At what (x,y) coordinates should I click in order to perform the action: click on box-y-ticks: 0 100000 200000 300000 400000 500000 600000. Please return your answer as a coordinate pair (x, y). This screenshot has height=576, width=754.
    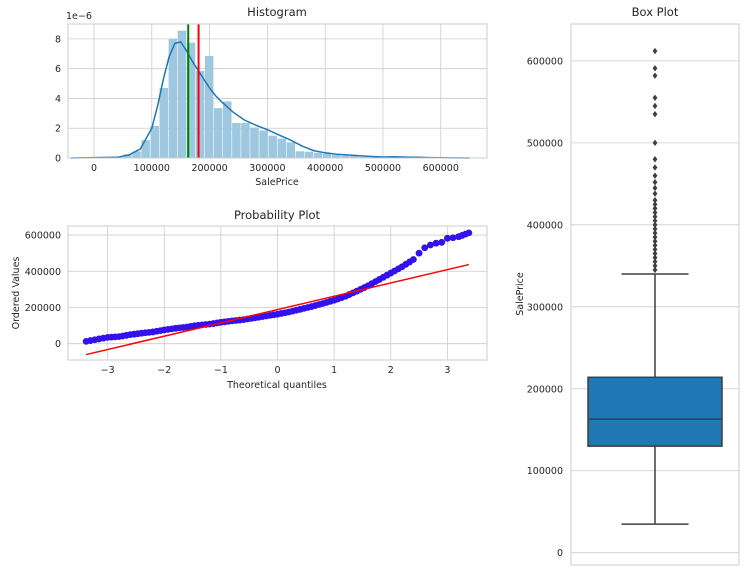
    Looking at the image, I should click on (545, 307).